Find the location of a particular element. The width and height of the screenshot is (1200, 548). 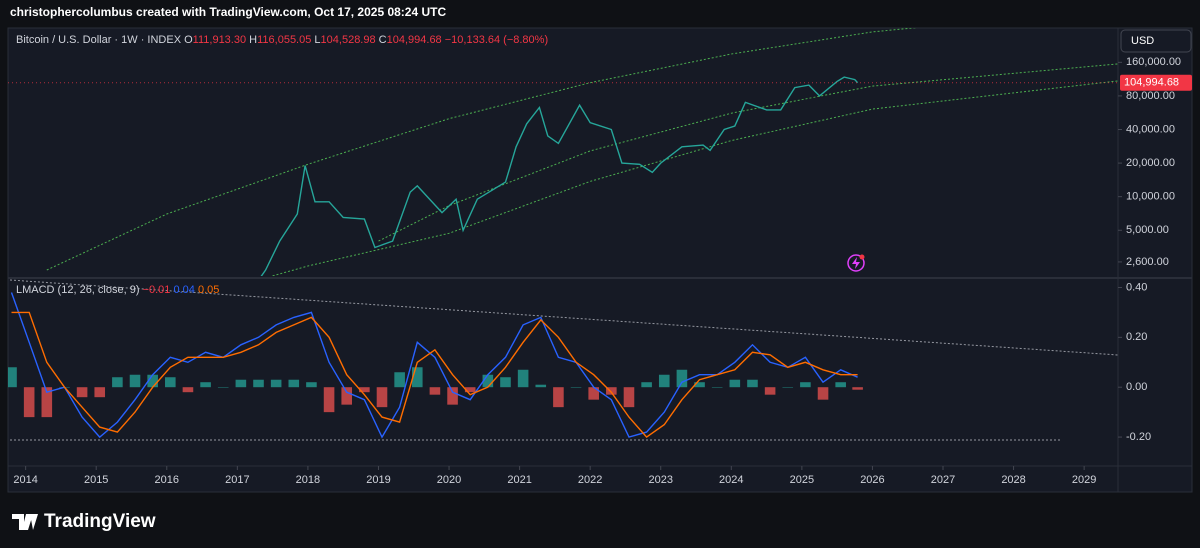

macd-legend-value: 0.05 is located at coordinates (208, 290).